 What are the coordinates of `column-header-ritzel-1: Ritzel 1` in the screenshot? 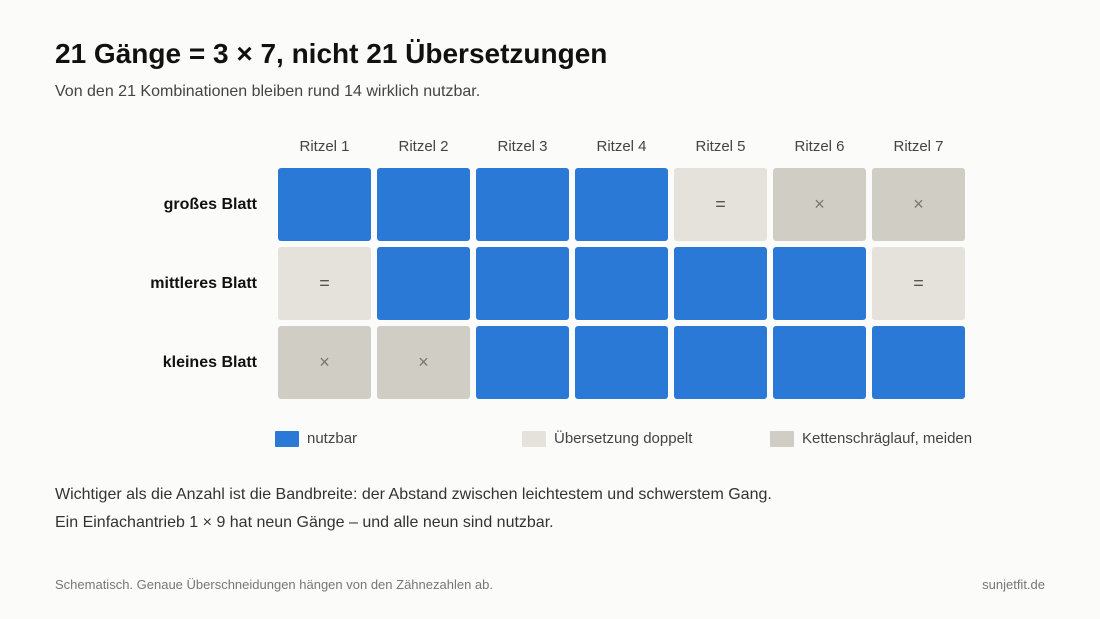 It's located at (324, 146).